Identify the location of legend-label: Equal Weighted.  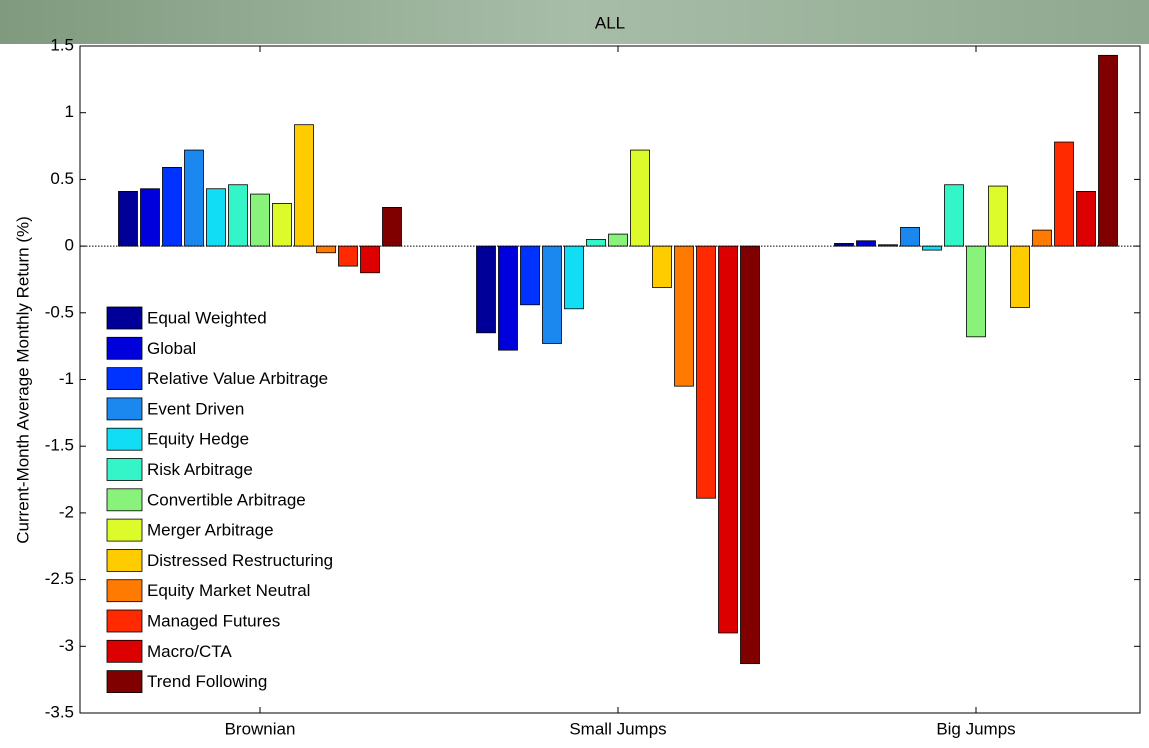
(207, 317).